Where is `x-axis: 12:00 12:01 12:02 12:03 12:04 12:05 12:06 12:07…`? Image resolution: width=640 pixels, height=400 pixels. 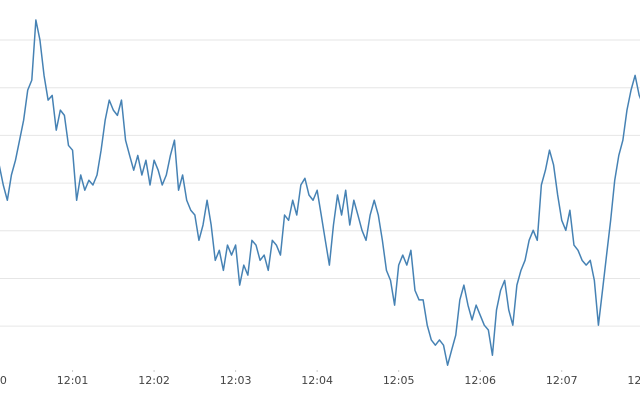
x-axis: 12:00 12:01 12:02 12:03 12:04 12:05 12:06 12:07… is located at coordinates (320, 378).